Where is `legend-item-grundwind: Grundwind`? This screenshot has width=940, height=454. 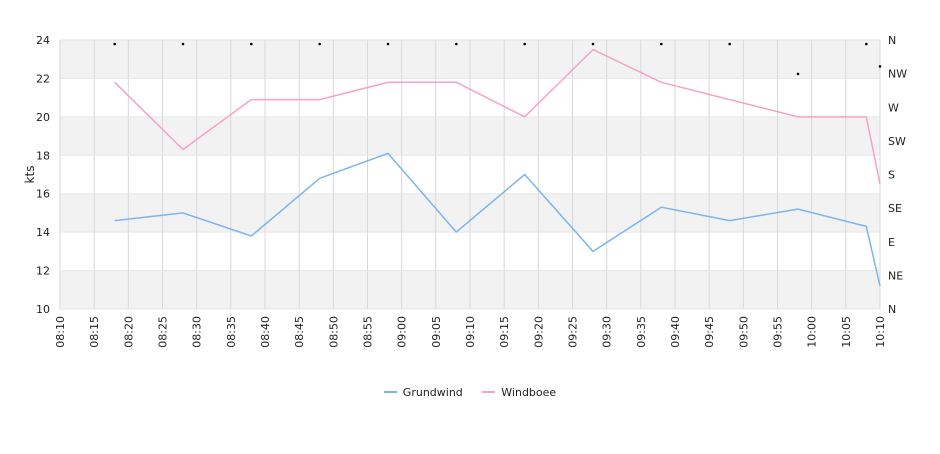 legend-item-grundwind: Grundwind is located at coordinates (423, 392).